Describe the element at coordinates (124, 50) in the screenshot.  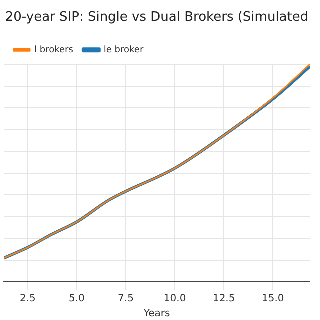
I see `legend-label: le broker` at that location.